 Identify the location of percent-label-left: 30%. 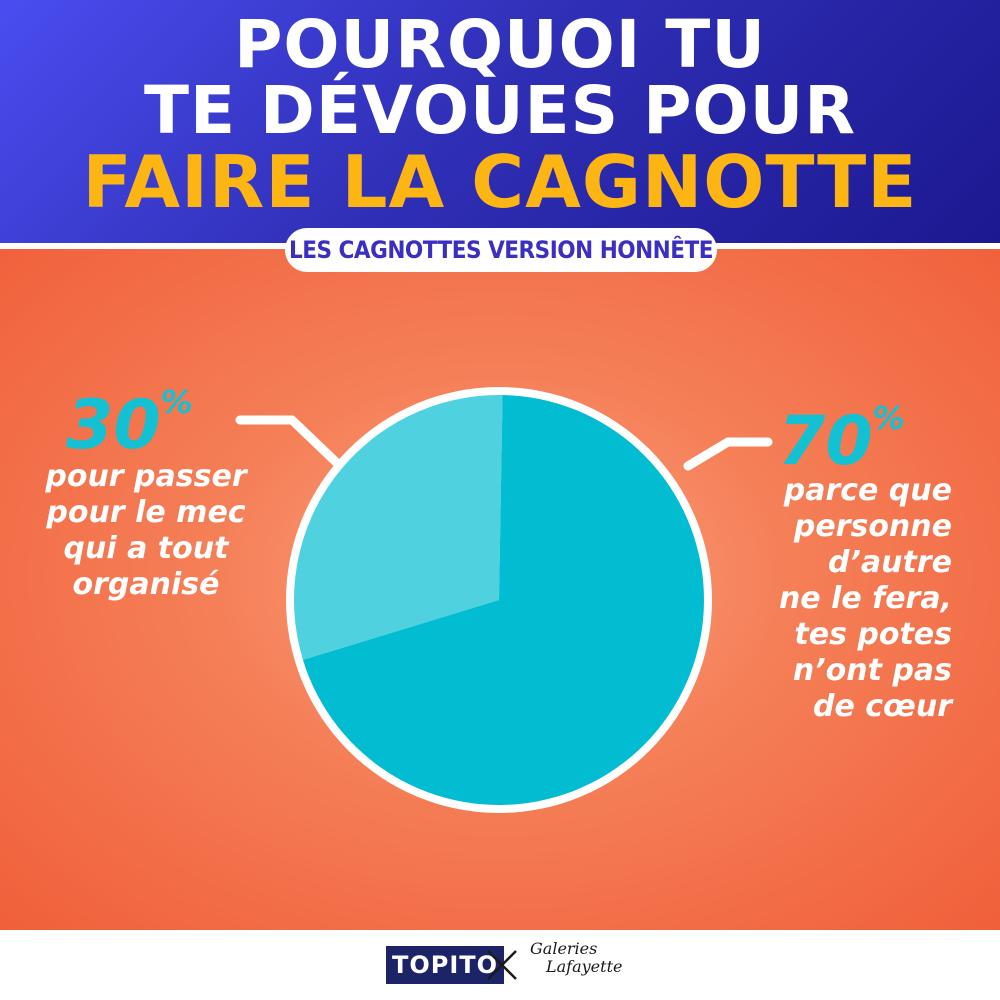
(129, 423).